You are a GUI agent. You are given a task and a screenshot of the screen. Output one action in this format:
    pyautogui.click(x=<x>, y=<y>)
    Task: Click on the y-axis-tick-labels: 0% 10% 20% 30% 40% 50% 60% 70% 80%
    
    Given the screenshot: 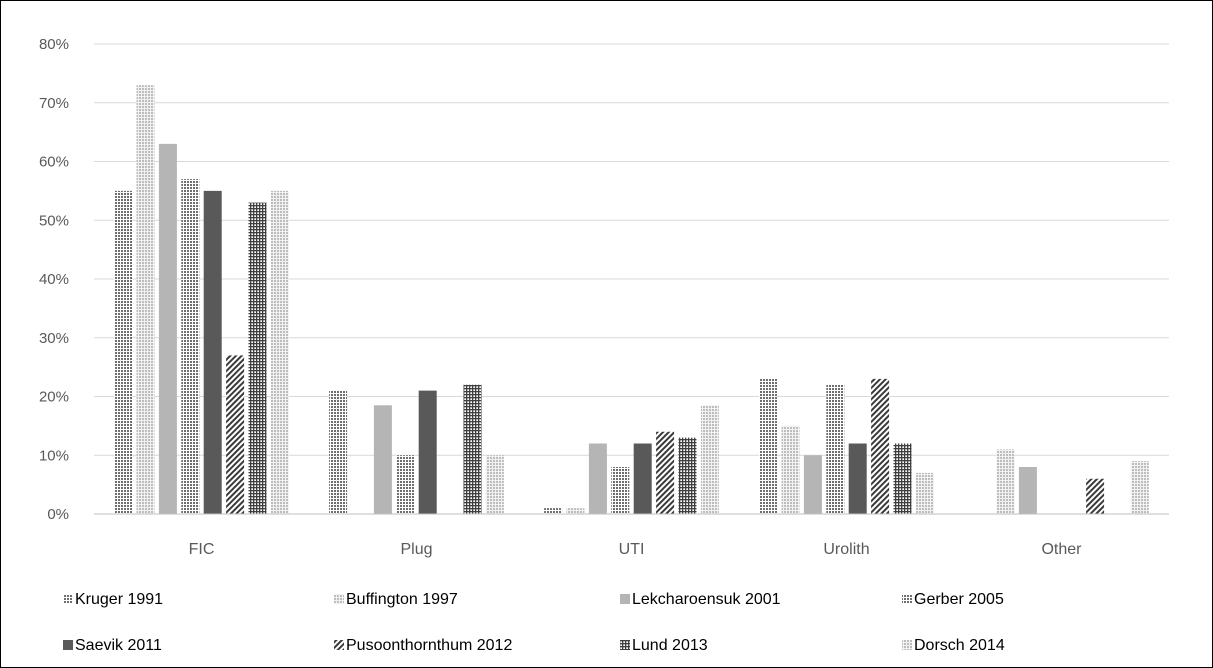 What is the action you would take?
    pyautogui.click(x=54, y=279)
    